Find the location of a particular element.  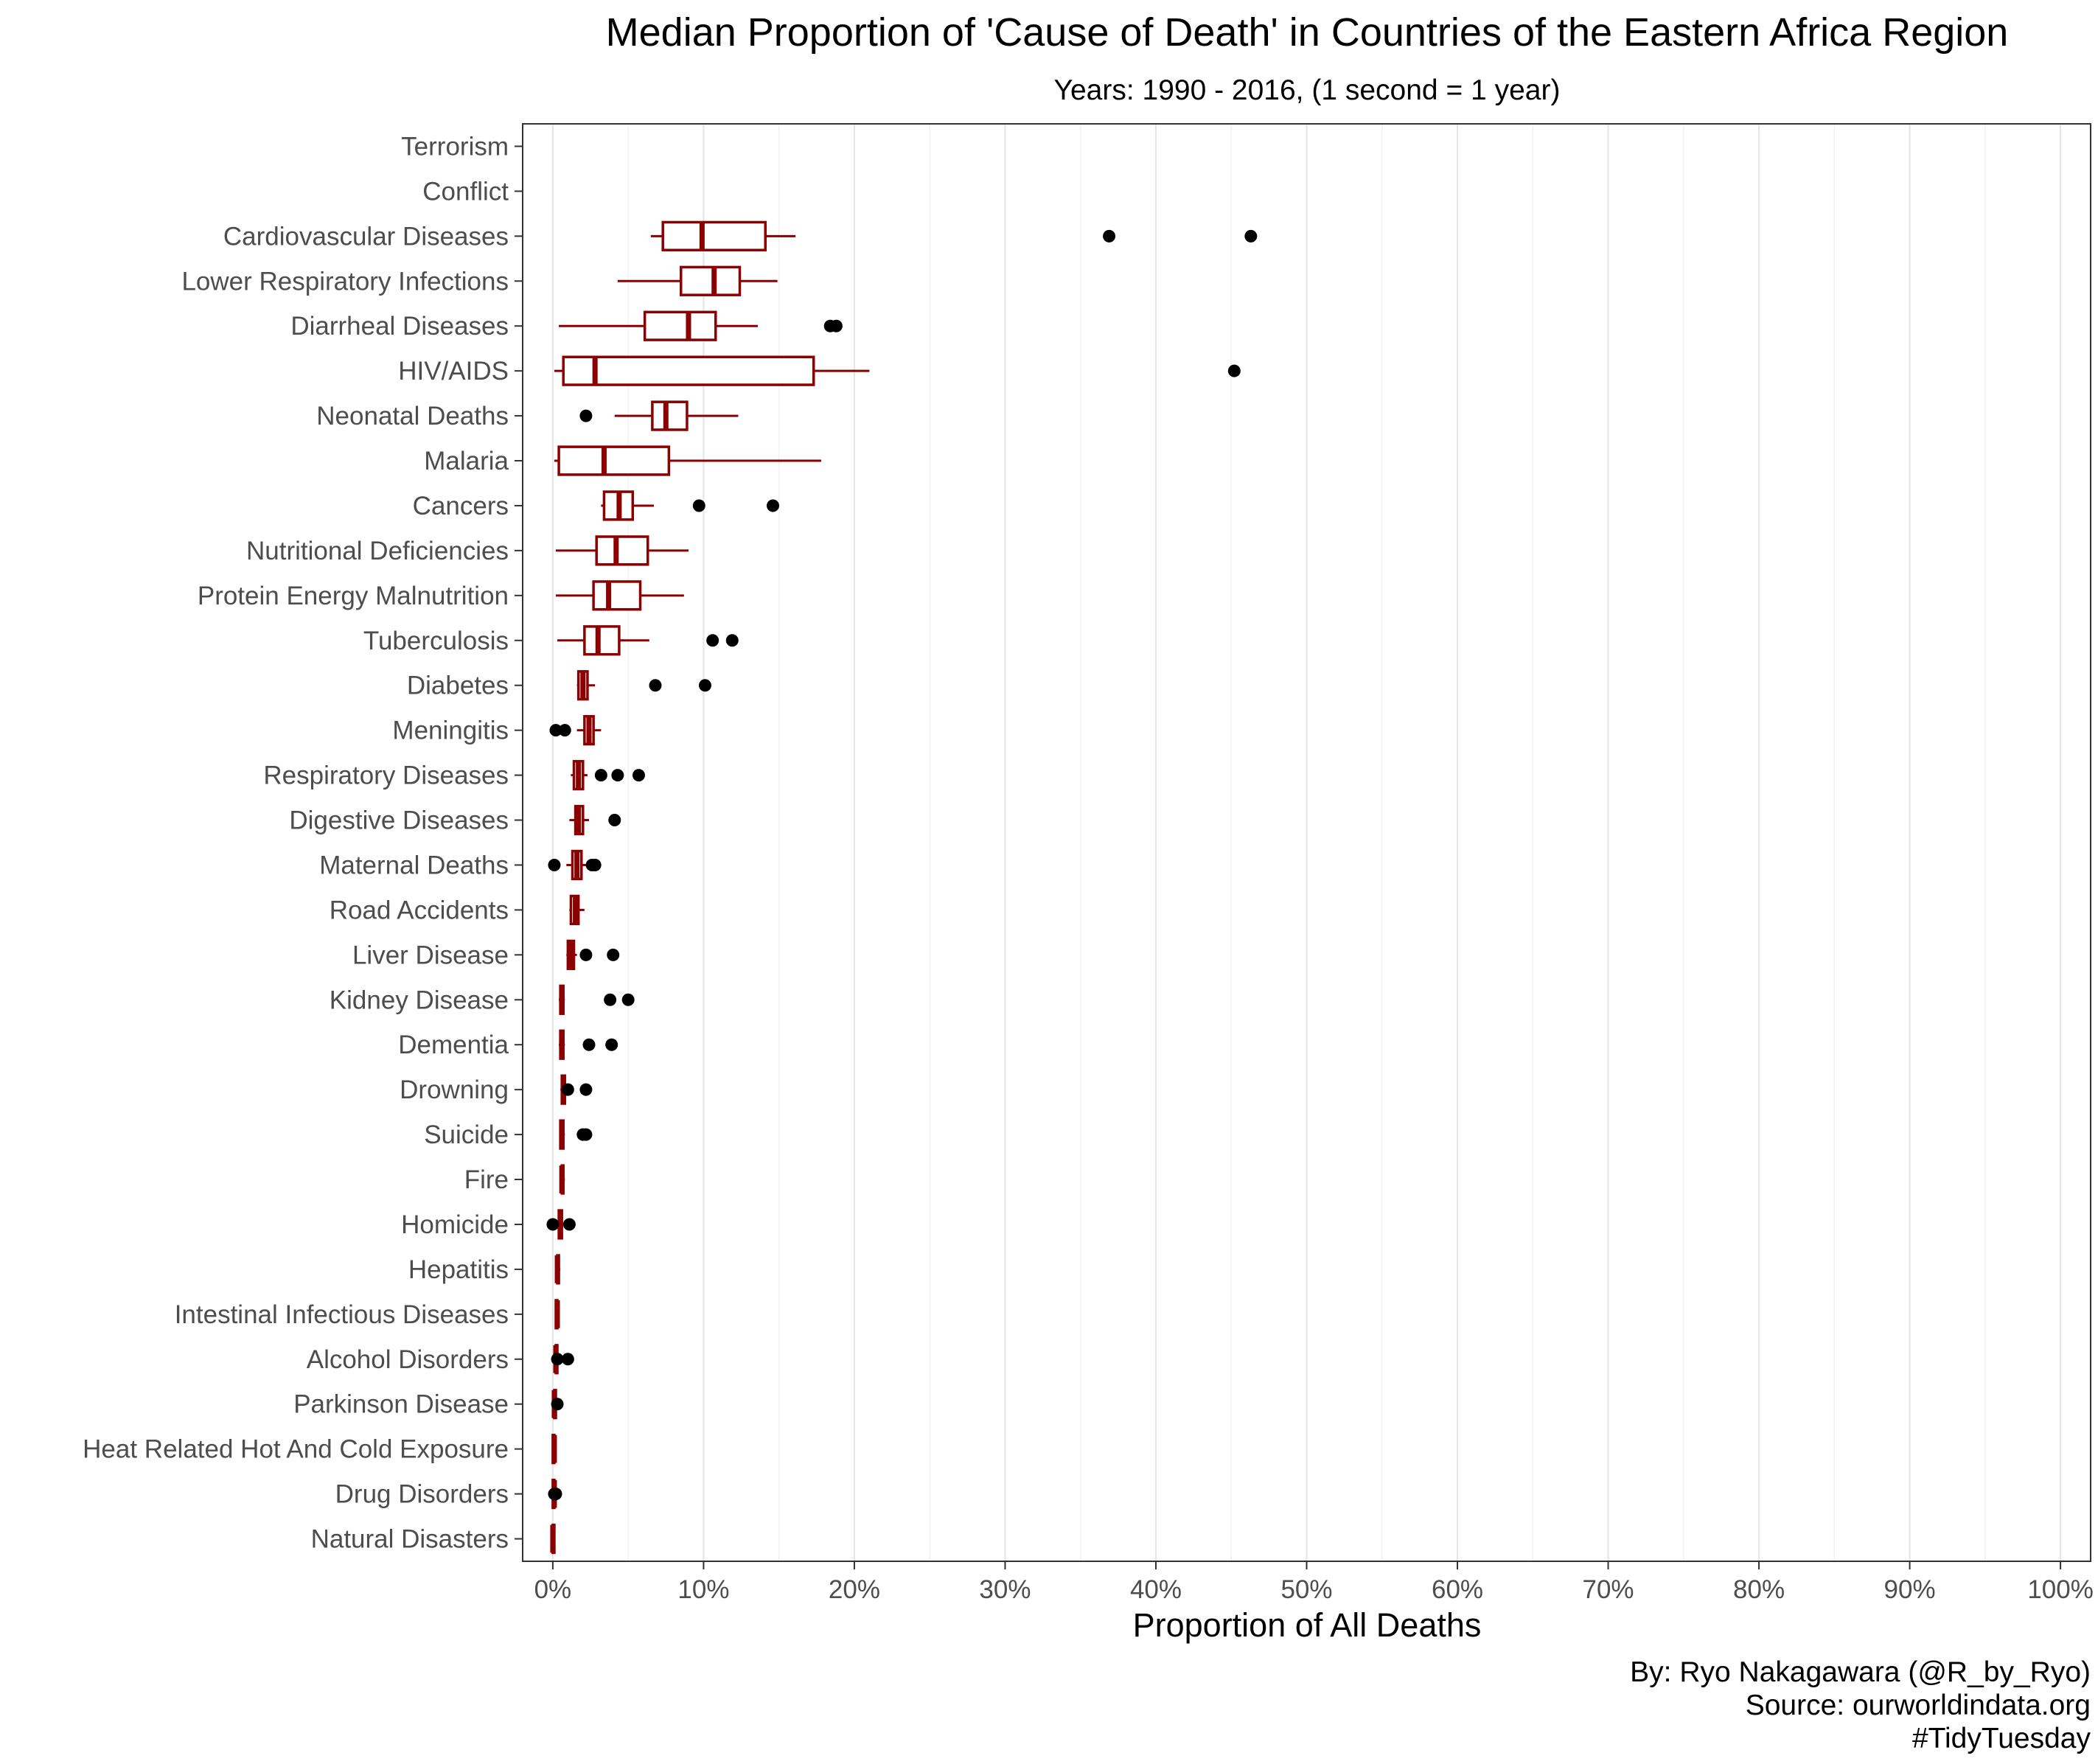

caption-line: Source: ourworldindata.org is located at coordinates (1918, 1705).